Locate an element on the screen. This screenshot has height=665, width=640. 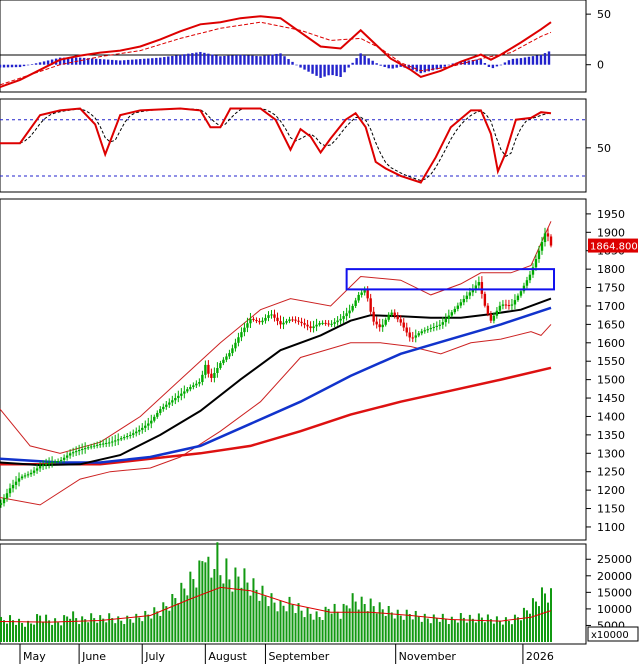
price-tick-label: 1400 is located at coordinates (611, 416).